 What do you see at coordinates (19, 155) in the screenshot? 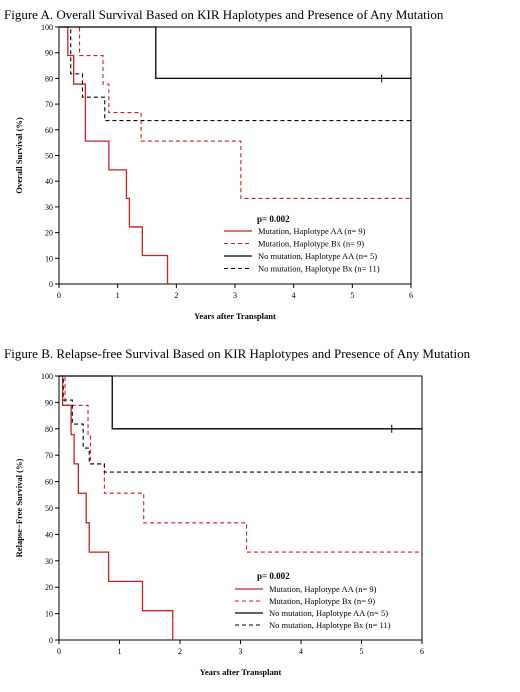
I see `y-axis-label: Overall Survival (%)` at bounding box center [19, 155].